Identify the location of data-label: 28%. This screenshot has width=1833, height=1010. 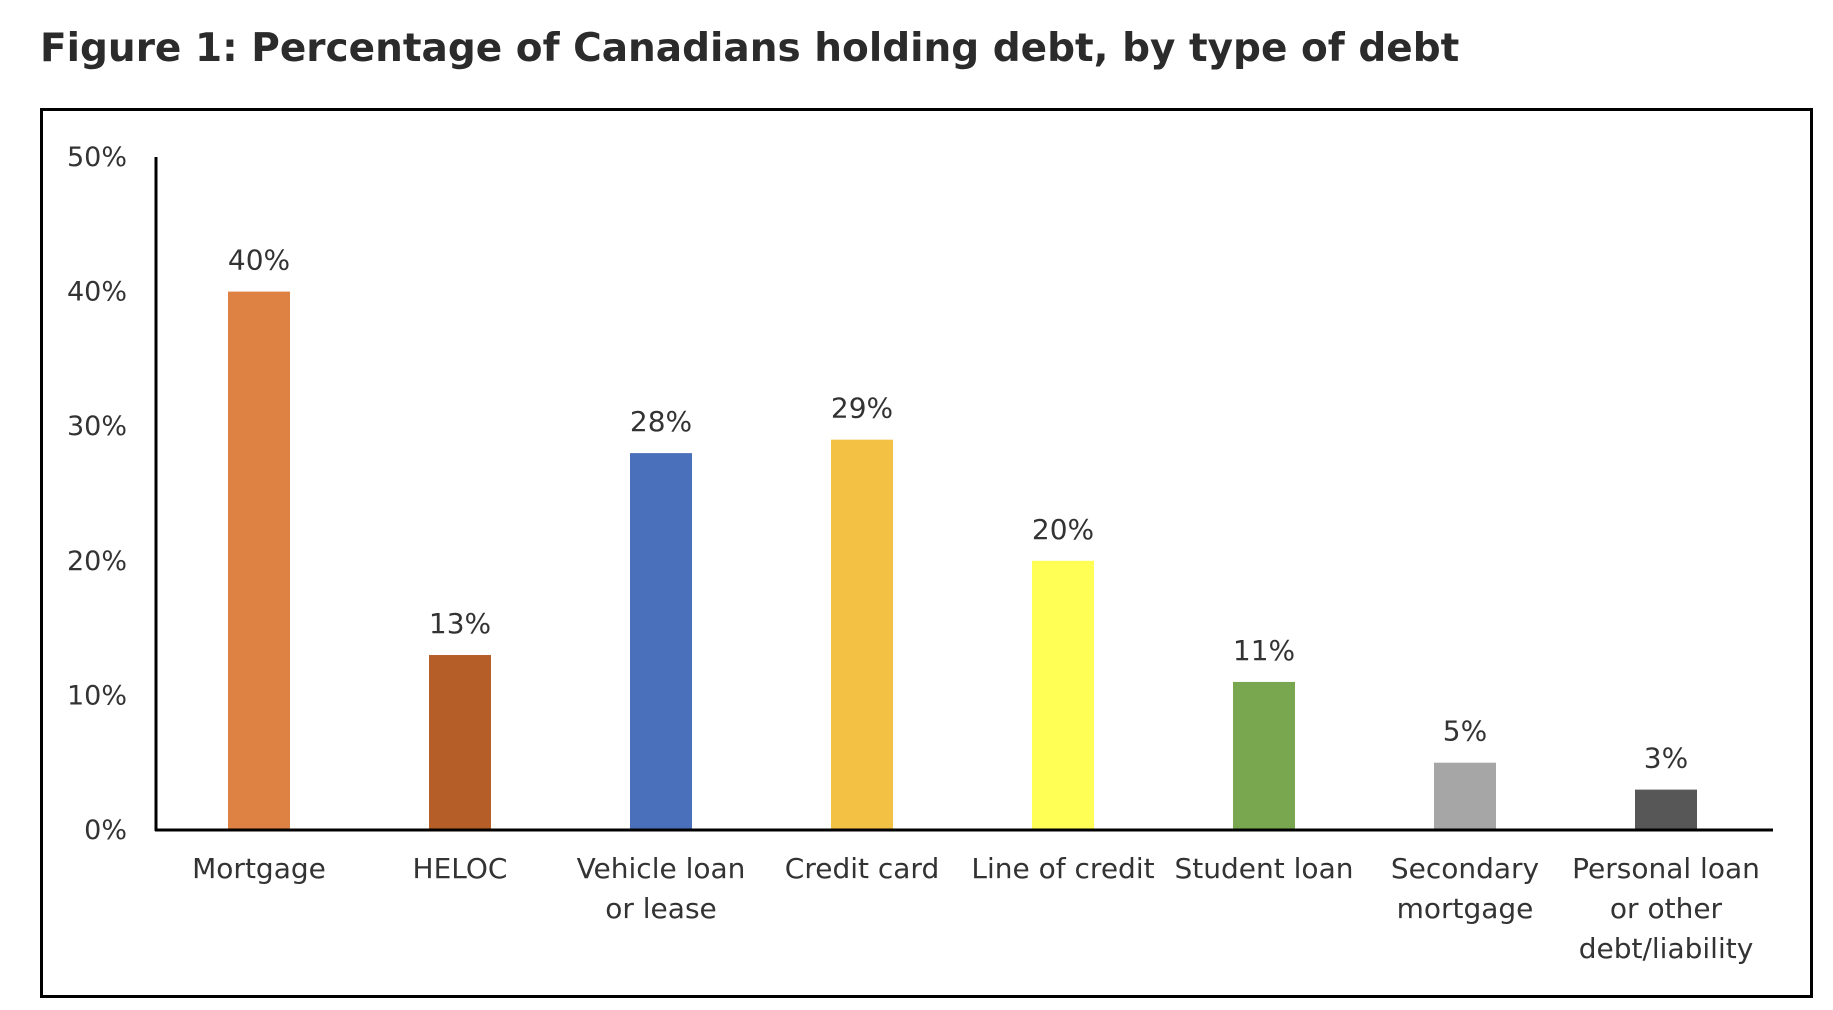
(661, 421).